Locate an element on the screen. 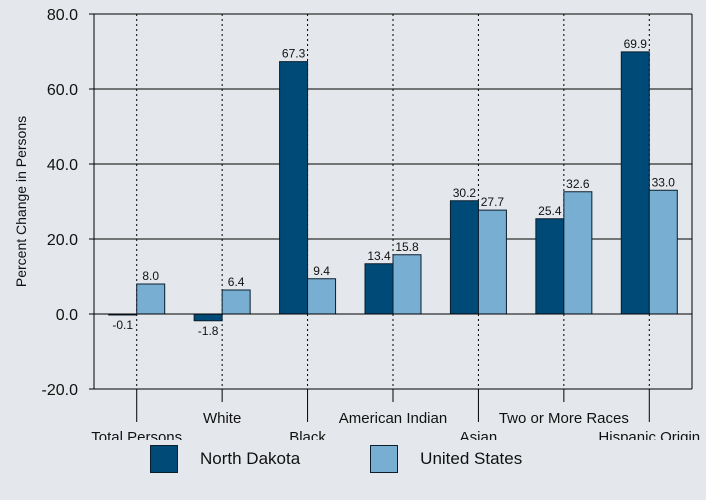  bar-north-dakota-asian is located at coordinates (464, 257).